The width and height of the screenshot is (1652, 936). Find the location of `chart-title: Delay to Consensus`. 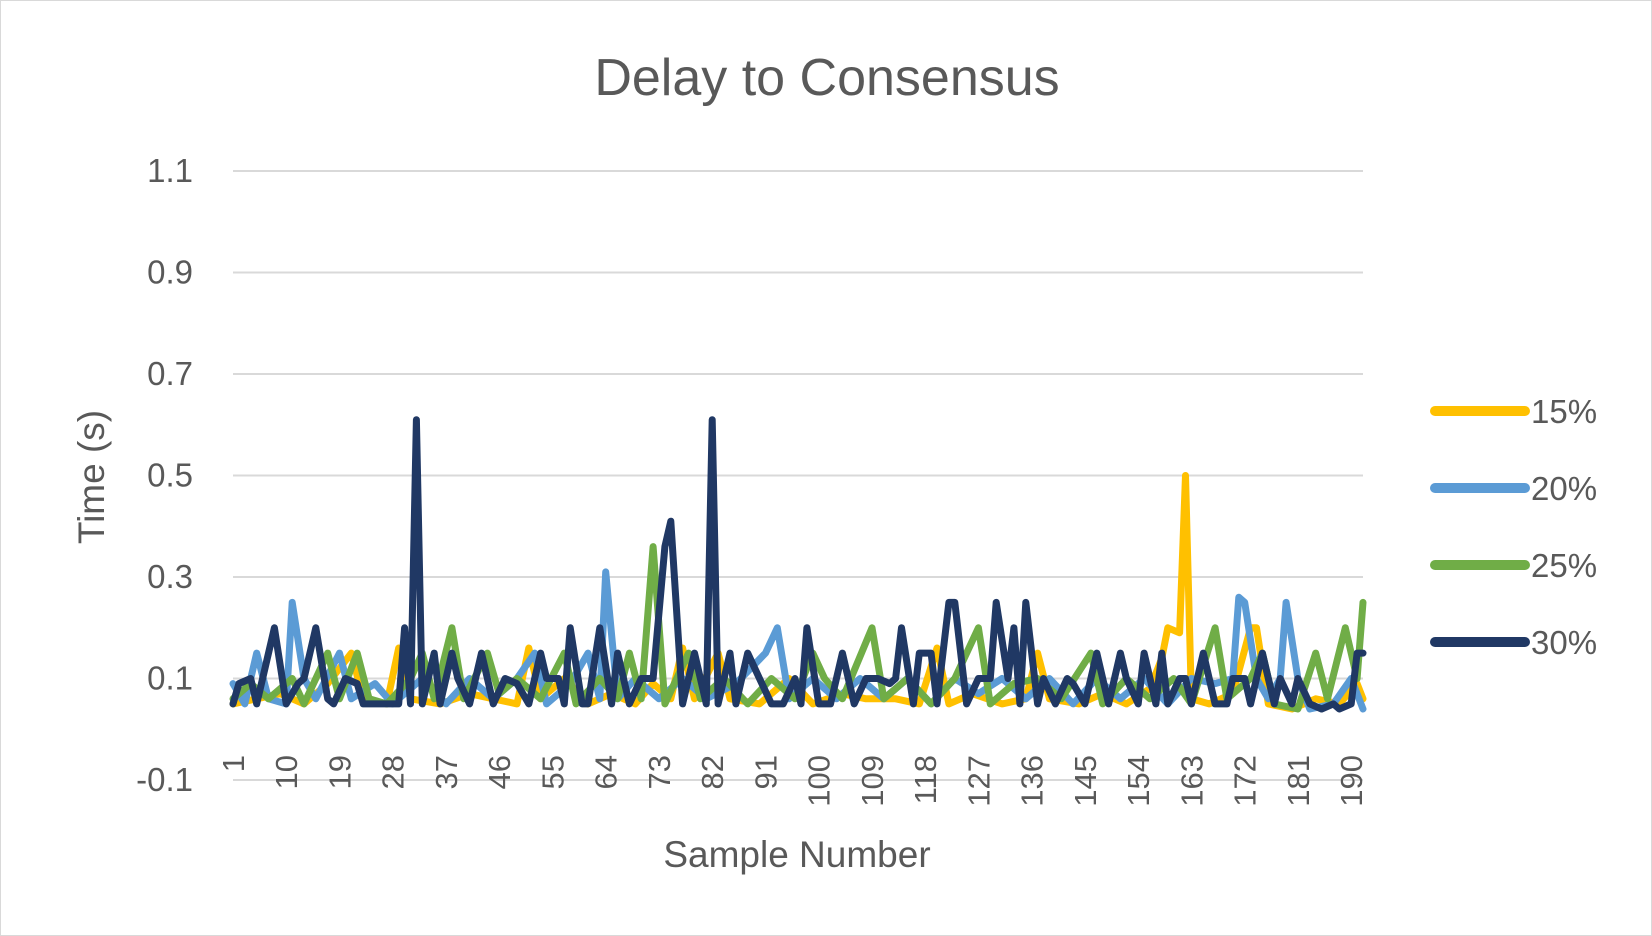

chart-title: Delay to Consensus is located at coordinates (826, 78).